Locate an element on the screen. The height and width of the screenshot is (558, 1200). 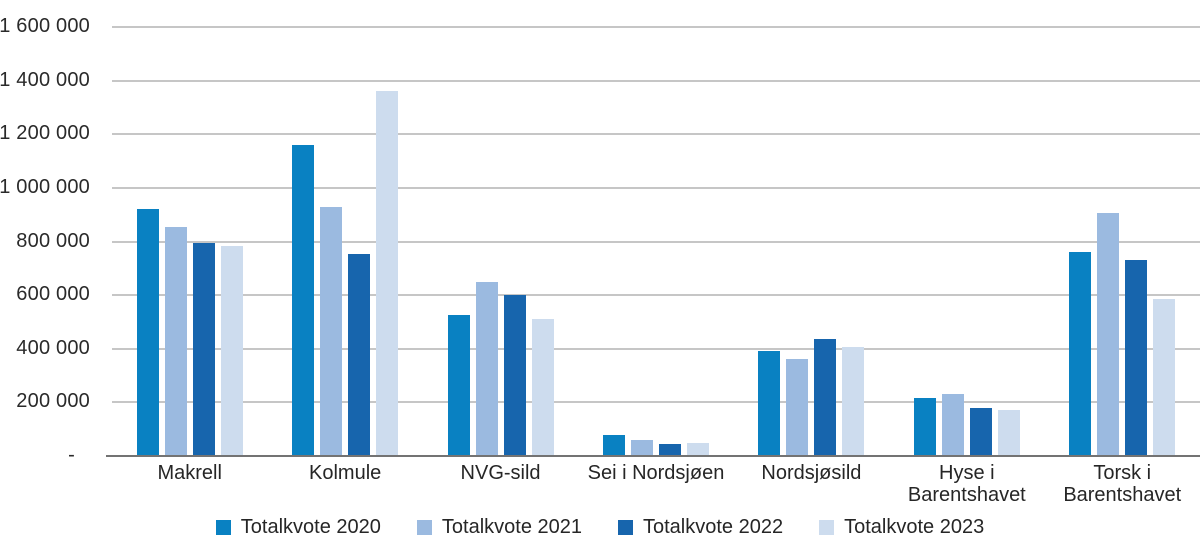
legend-item: Totalkvote 2020 is located at coordinates (298, 527).